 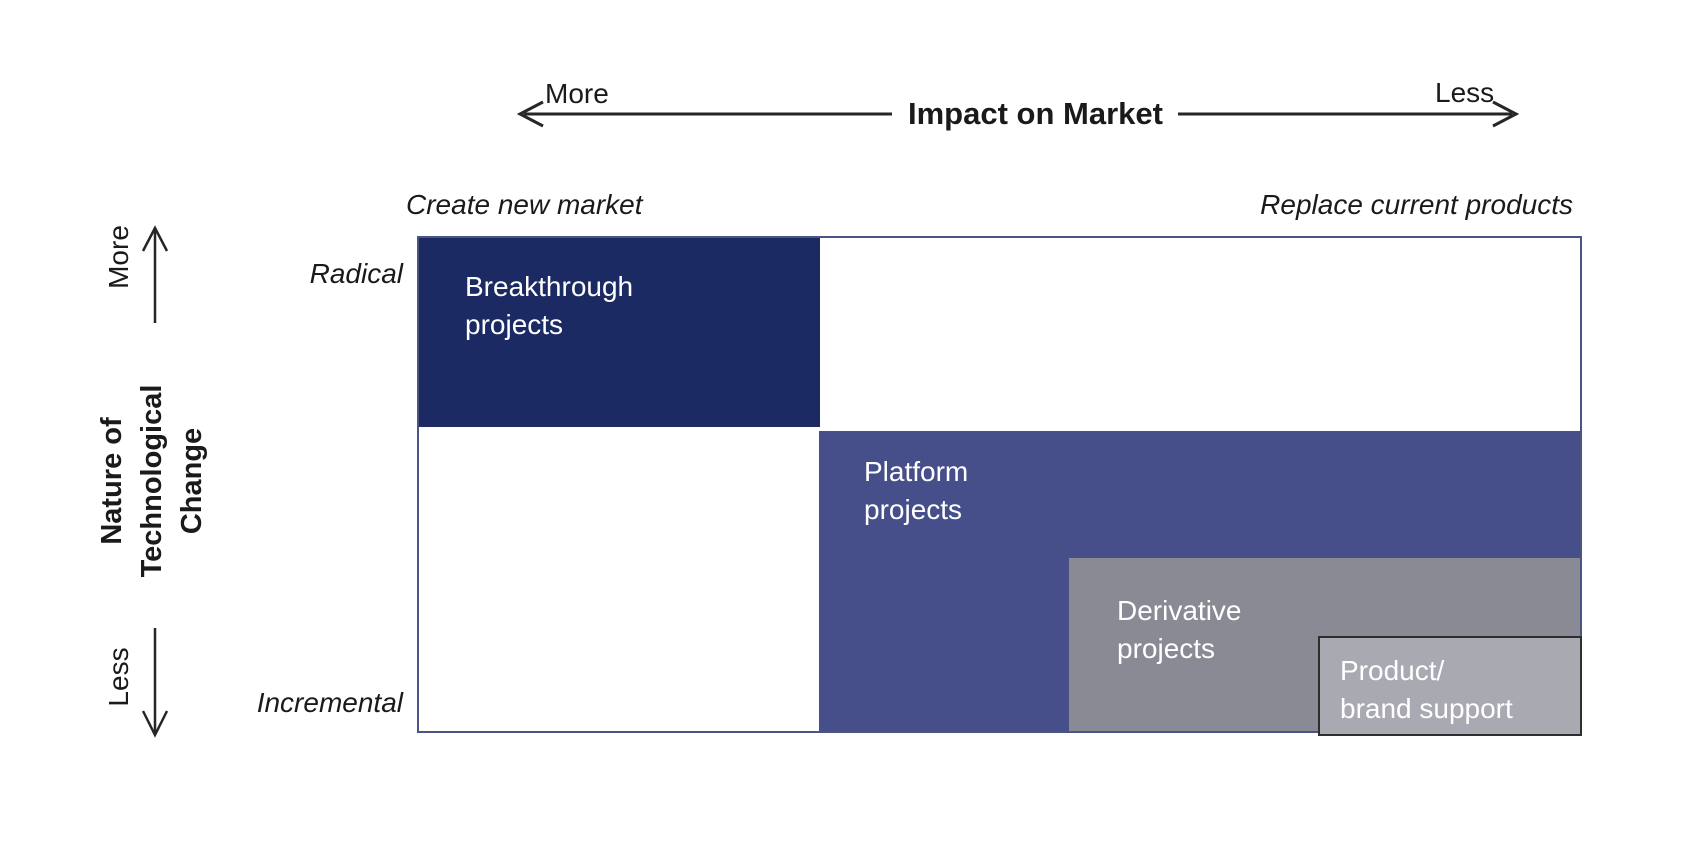 I want to click on impact-axis-less-label: Less, so click(x=1465, y=92).